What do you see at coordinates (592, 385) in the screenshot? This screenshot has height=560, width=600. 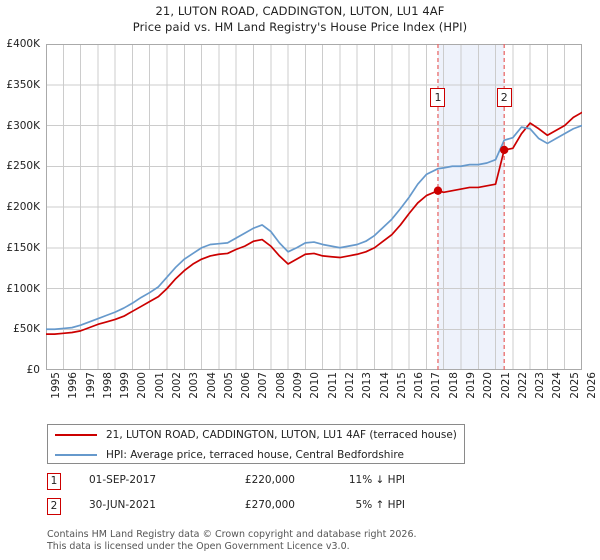 I see `x-axis-tick-label: 2026` at bounding box center [592, 385].